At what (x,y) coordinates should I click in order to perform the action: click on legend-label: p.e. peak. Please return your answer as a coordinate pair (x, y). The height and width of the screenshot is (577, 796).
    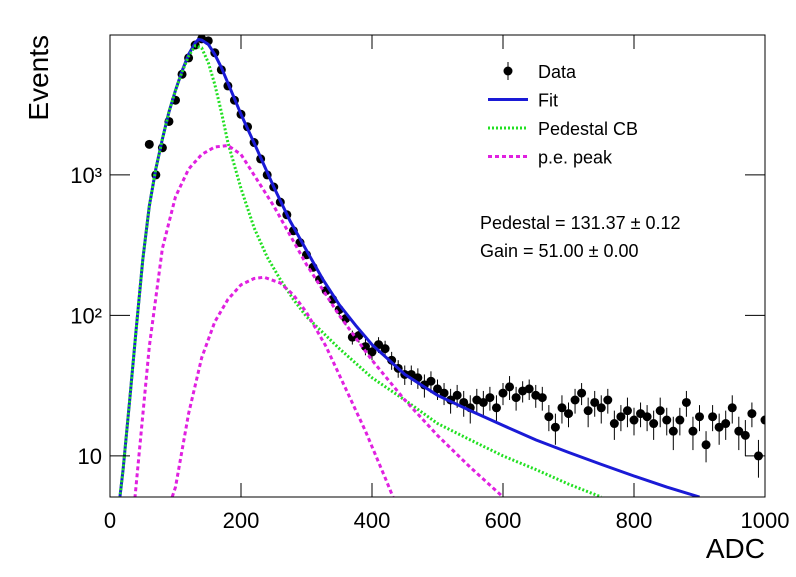
    Looking at the image, I should click on (575, 158).